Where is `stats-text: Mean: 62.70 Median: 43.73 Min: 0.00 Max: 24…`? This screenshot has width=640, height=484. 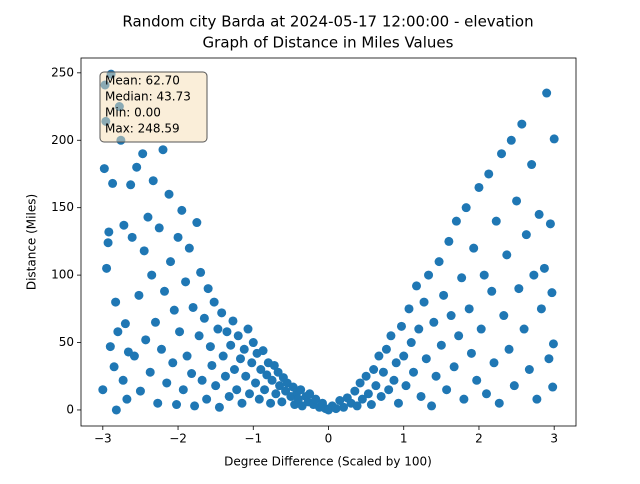 stats-text: Mean: 62.70 Median: 43.73 Min: 0.00 Max: 24… is located at coordinates (148, 105).